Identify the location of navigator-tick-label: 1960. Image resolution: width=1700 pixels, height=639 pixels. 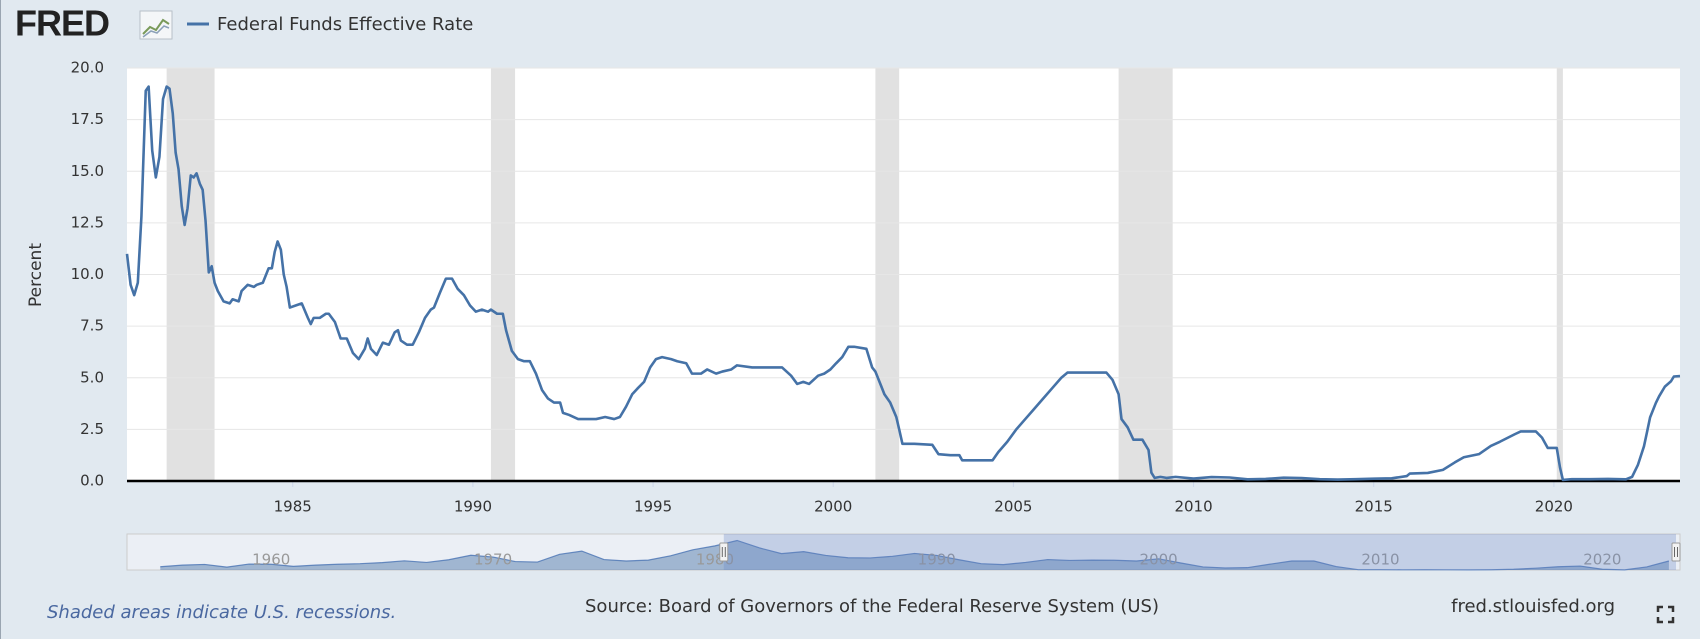
(271, 560).